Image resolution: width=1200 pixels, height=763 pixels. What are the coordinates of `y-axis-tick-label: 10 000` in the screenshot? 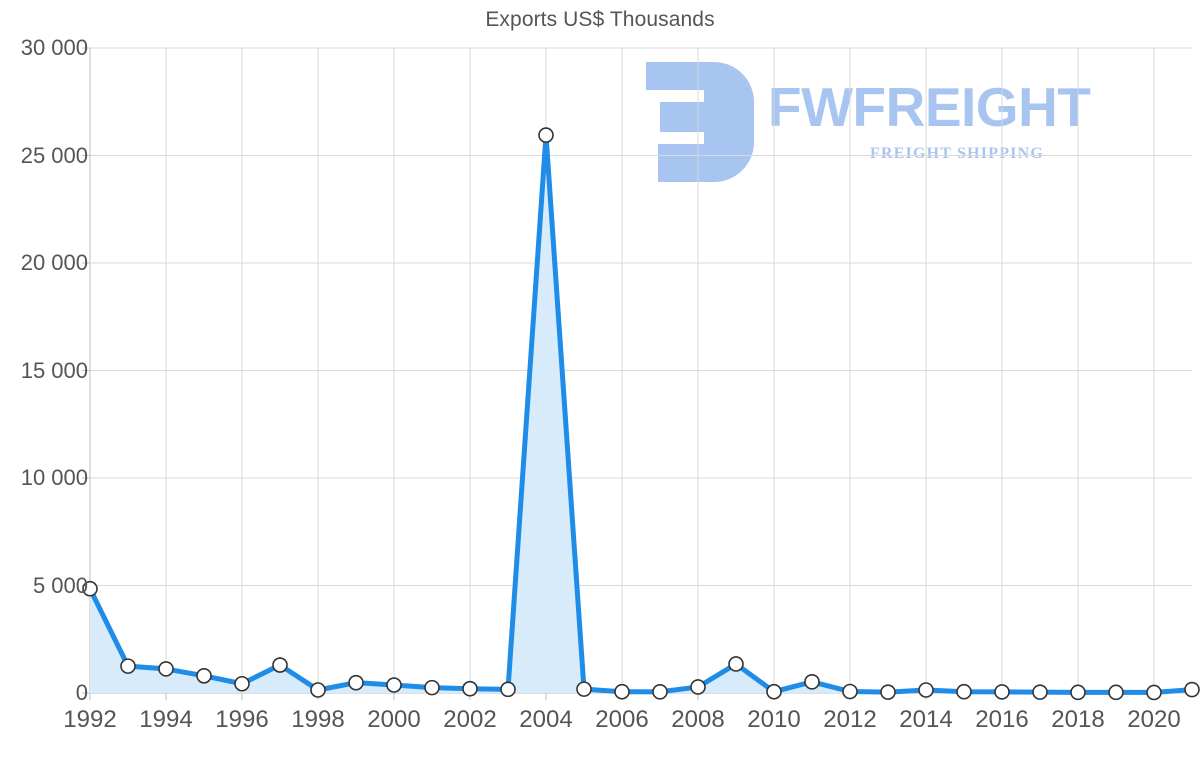 It's located at (54, 477).